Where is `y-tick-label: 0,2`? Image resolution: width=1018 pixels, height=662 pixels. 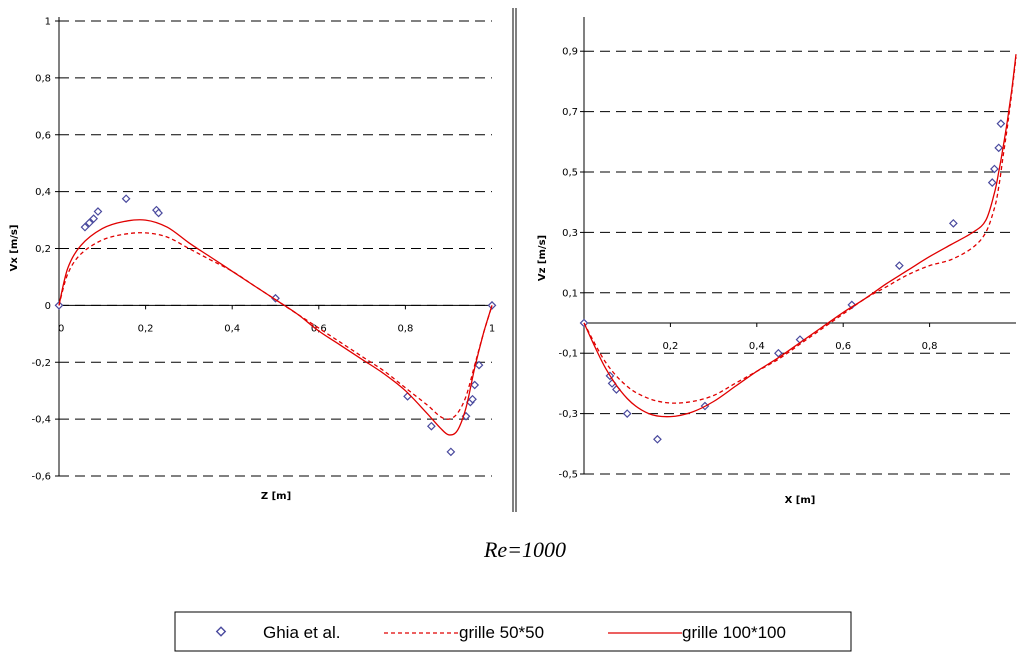
y-tick-label: 0,2 is located at coordinates (43, 249).